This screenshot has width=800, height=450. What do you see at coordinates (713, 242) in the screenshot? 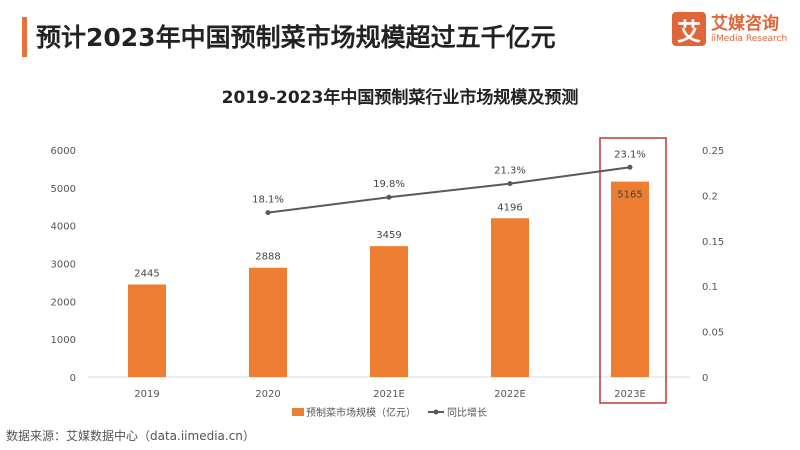
I see `right-axis-tick: 0.15` at bounding box center [713, 242].